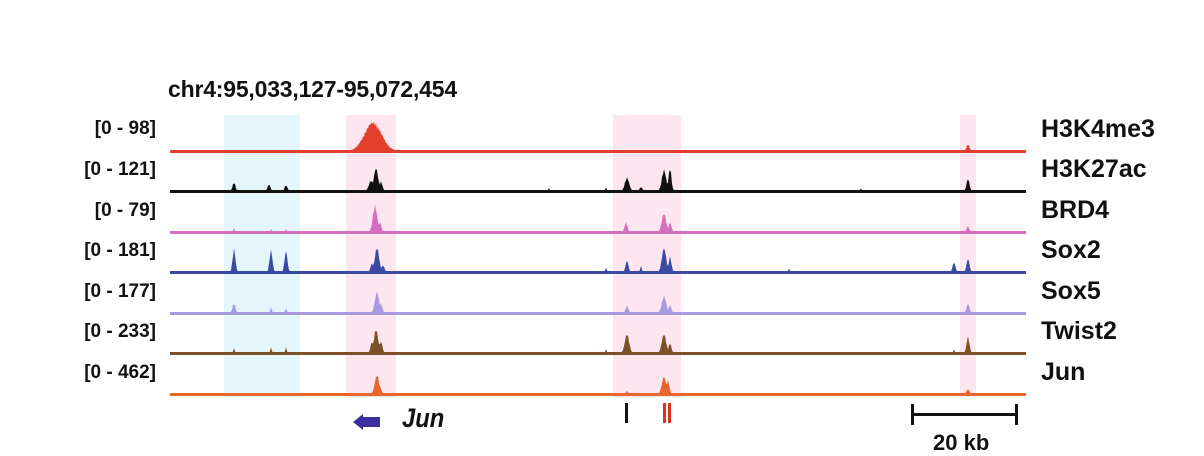 This screenshot has width=1204, height=456. Describe the element at coordinates (120, 250) in the screenshot. I see `track-range-sox2: [0 - 181]` at that location.